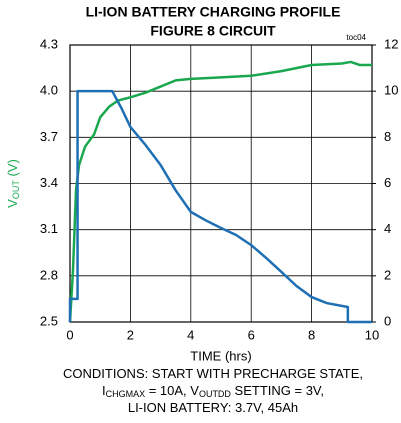  What do you see at coordinates (387, 320) in the screenshot?
I see `y2-tick-label: 0` at bounding box center [387, 320].